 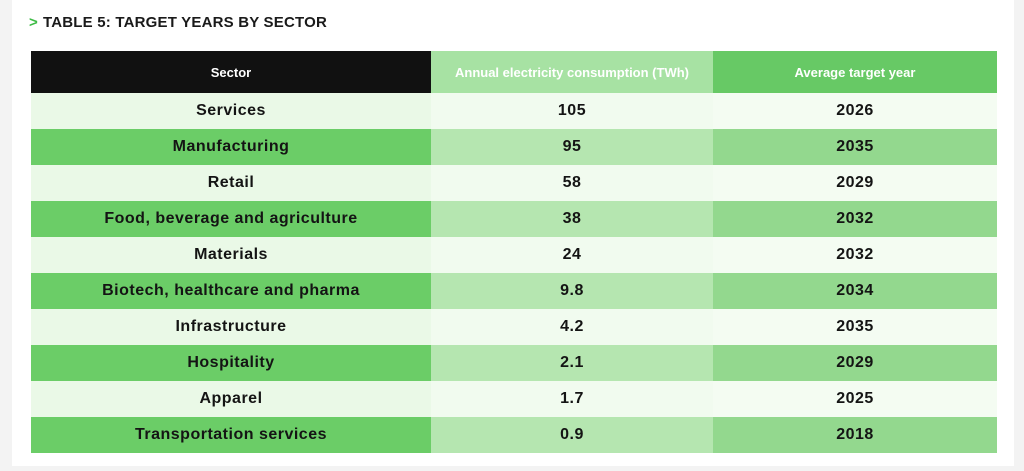 I want to click on table-row: Services 105 2026, so click(x=514, y=111).